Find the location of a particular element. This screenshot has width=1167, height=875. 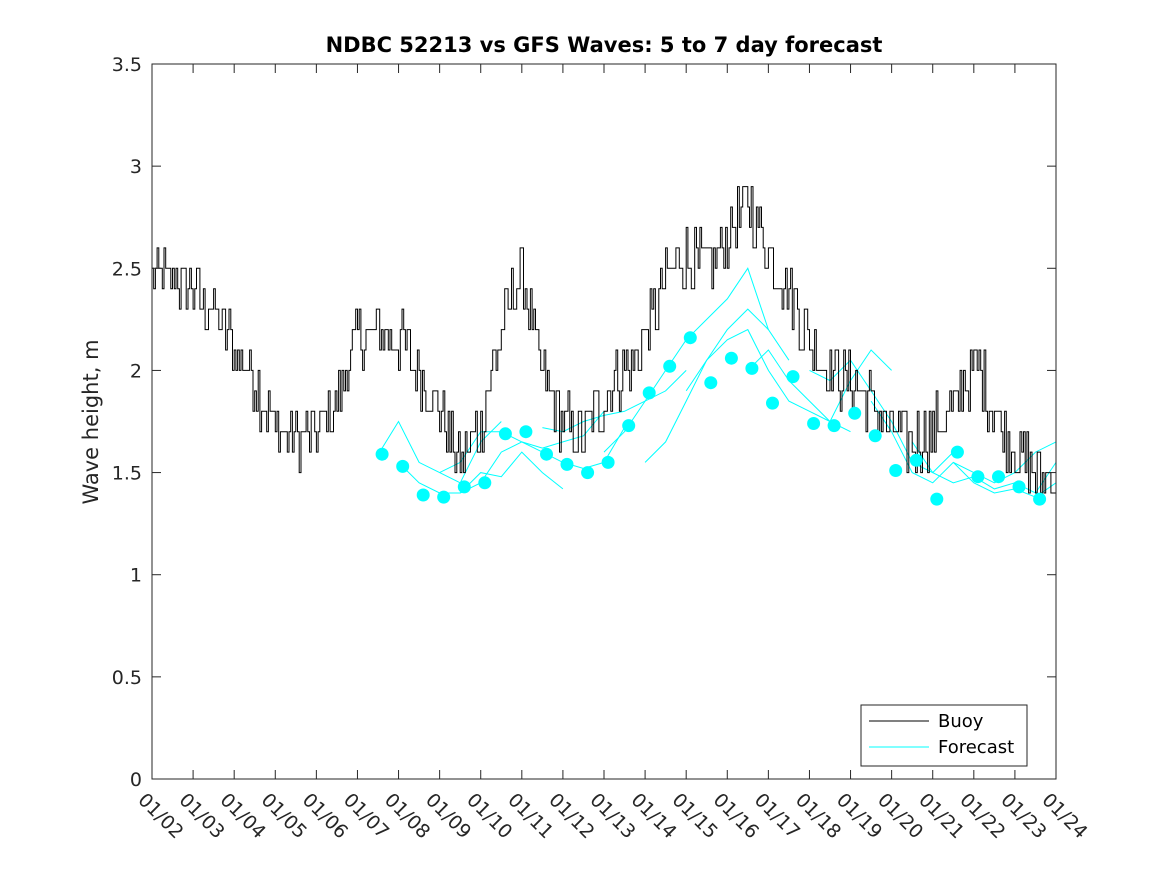

x-tick-label: 01/10 is located at coordinates (489, 816).